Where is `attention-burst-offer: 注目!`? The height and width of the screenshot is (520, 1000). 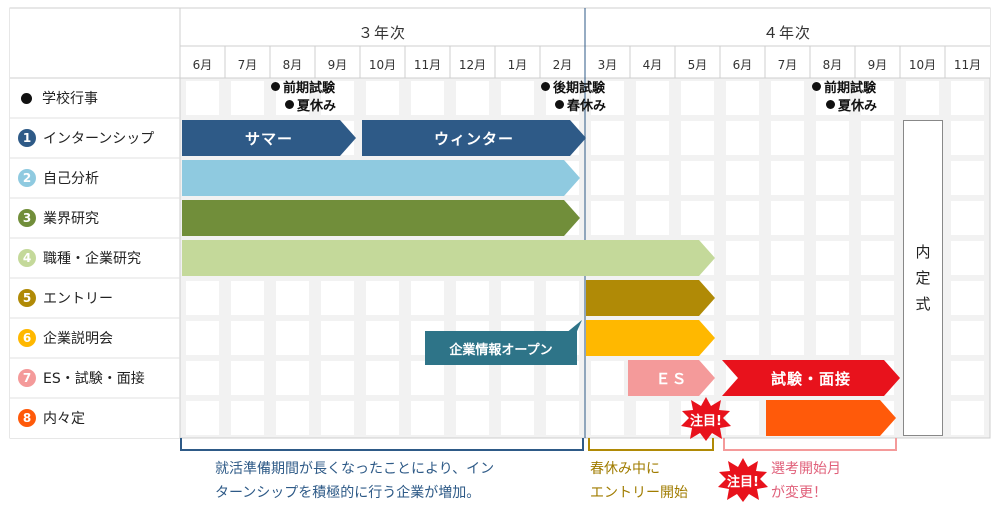
attention-burst-offer: 注目! is located at coordinates (706, 419).